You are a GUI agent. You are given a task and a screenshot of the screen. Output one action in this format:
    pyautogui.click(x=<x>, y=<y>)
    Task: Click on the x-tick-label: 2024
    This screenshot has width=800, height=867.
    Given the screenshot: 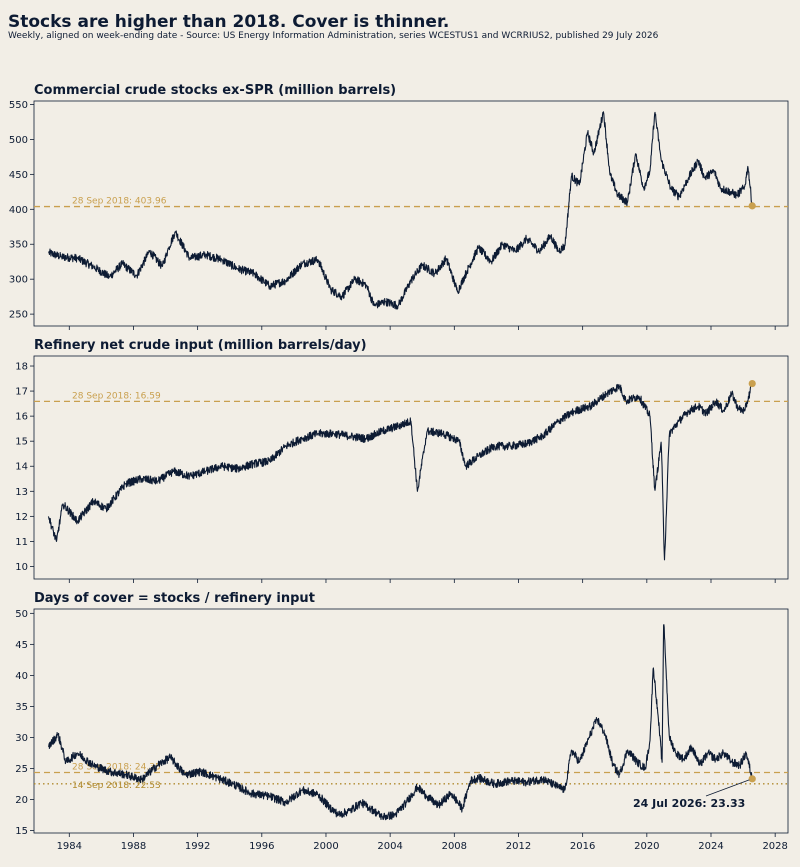 What is the action you would take?
    pyautogui.click(x=710, y=846)
    